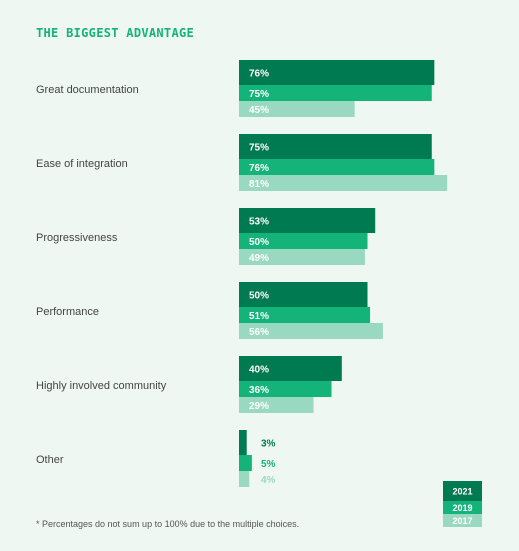 This screenshot has height=551, width=519. I want to click on data-label: 49%, so click(259, 258).